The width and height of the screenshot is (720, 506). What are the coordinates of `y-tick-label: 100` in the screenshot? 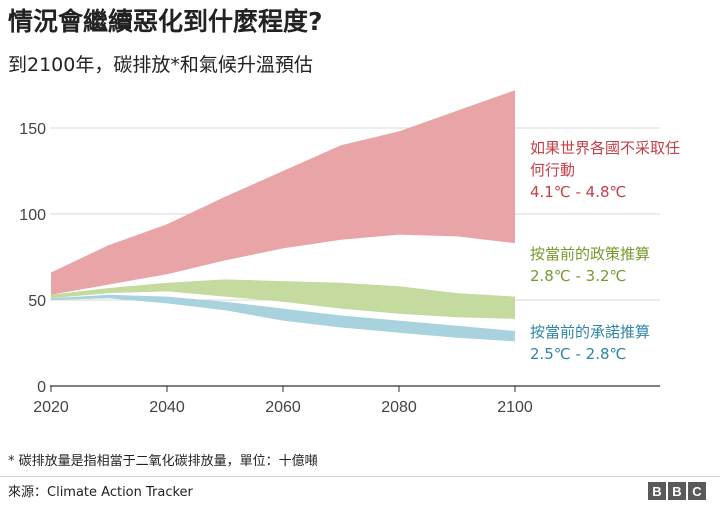 It's located at (32, 215).